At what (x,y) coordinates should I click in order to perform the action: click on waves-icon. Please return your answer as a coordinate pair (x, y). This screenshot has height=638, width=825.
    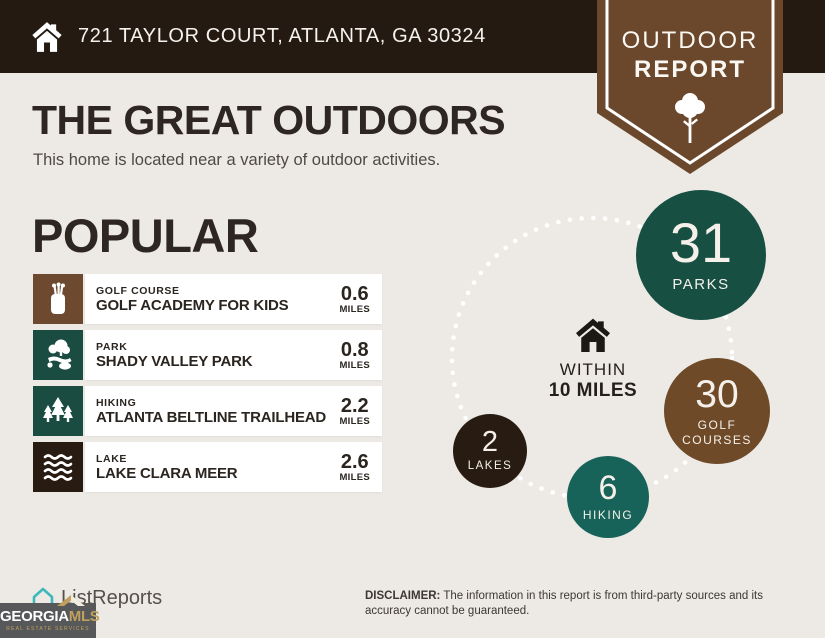
    Looking at the image, I should click on (58, 467).